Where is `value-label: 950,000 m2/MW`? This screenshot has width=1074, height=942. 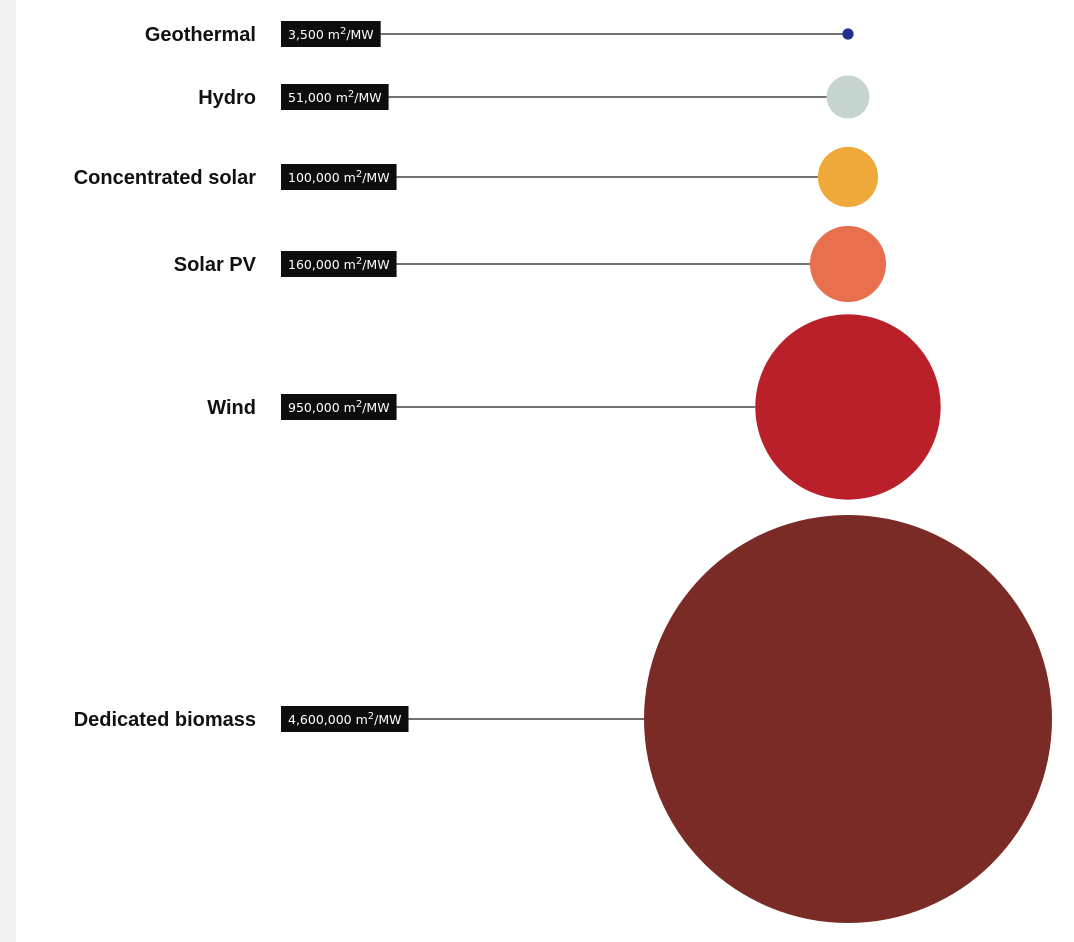 value-label: 950,000 m2/MW is located at coordinates (339, 407).